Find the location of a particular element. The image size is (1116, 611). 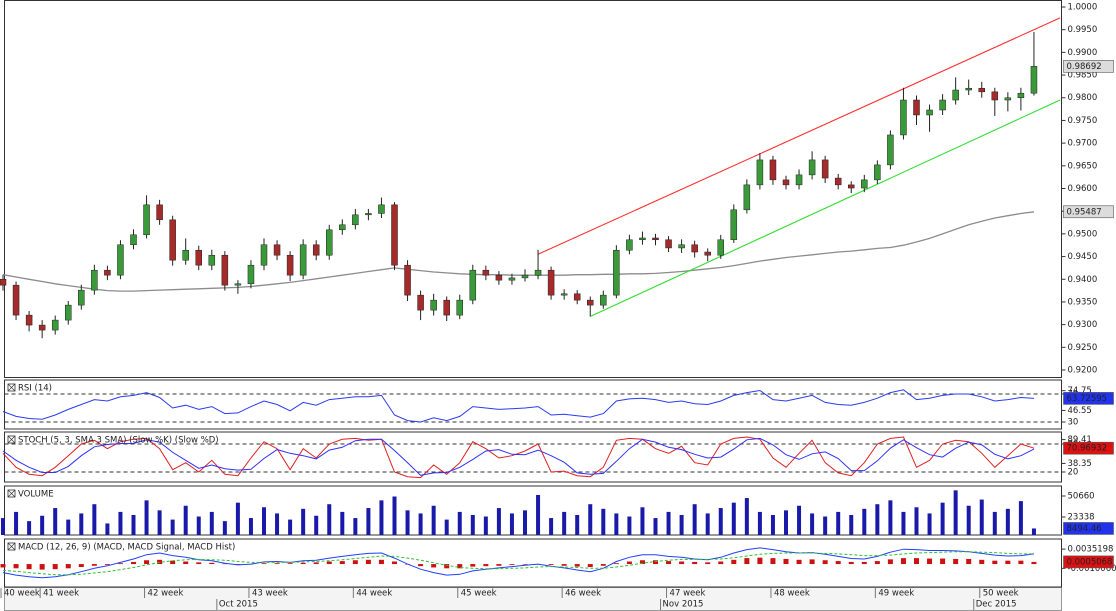

y-tick-label: 0.9450 is located at coordinates (1083, 257).